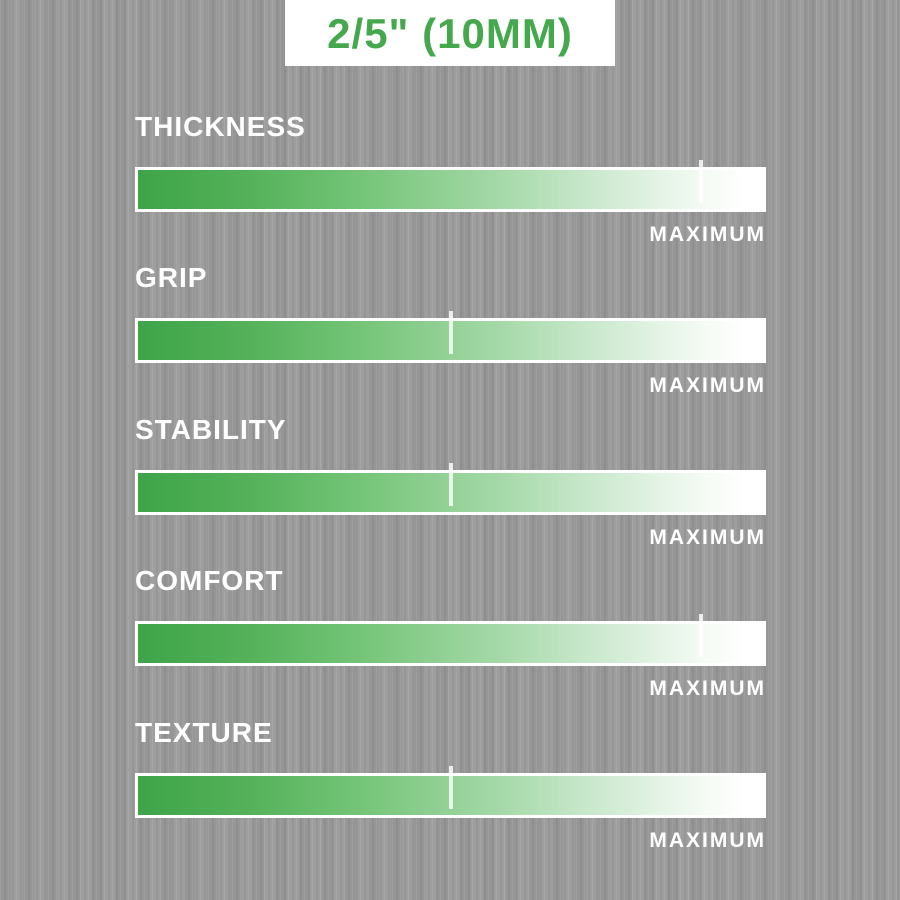  I want to click on section-label-stability: STABILITY, so click(211, 429).